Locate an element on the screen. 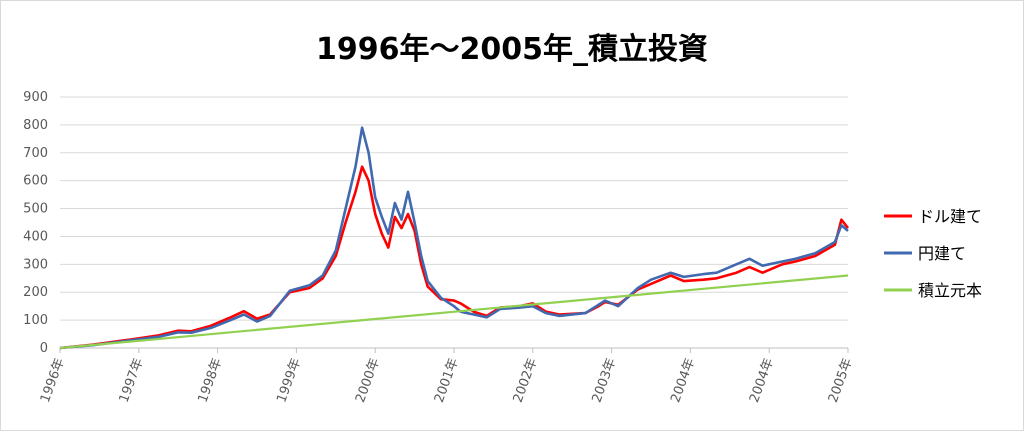 The height and width of the screenshot is (431, 1024). y-tick-label: 400 is located at coordinates (35, 236).